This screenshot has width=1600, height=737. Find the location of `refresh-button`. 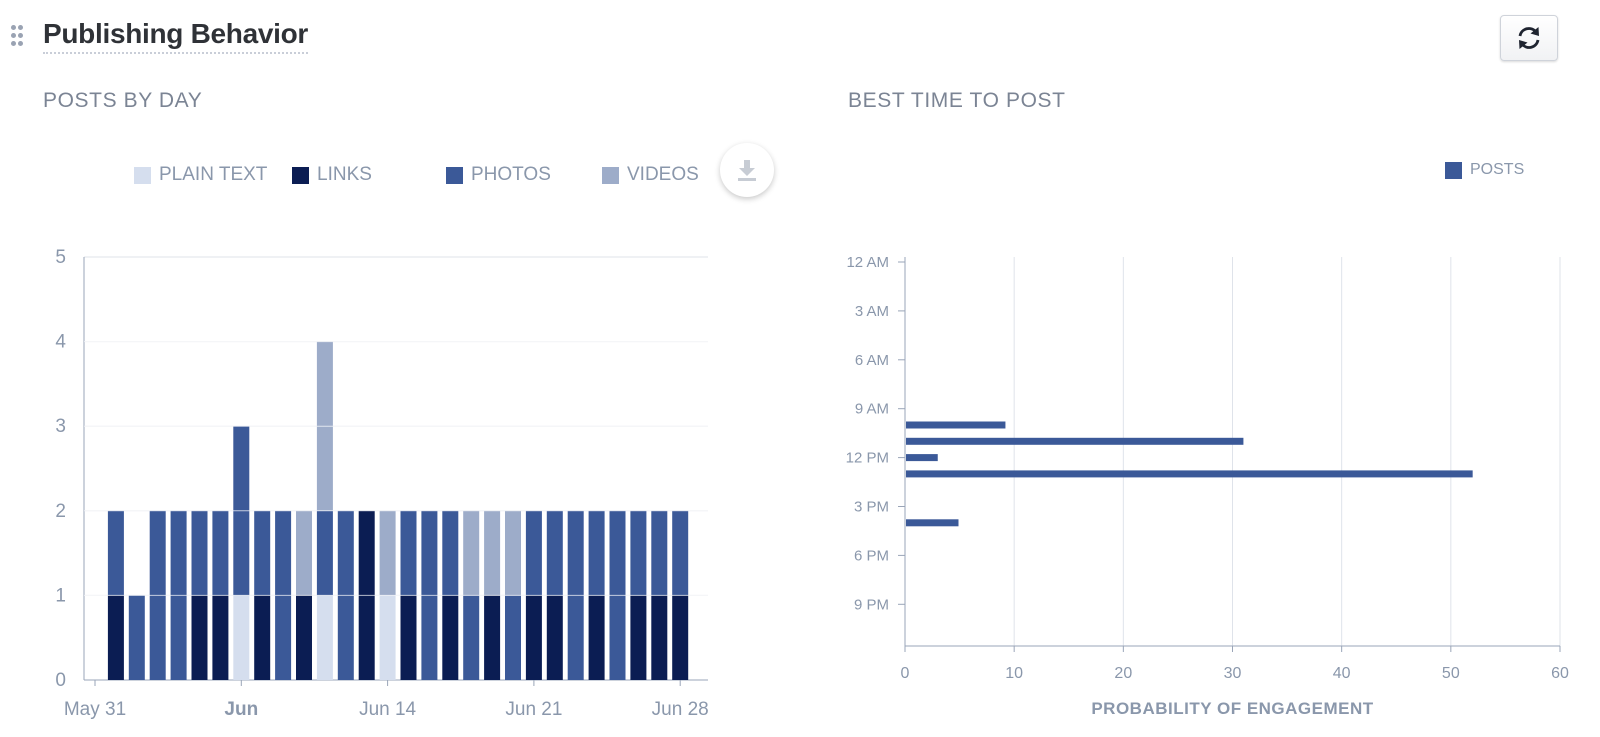

refresh-button is located at coordinates (1529, 38).